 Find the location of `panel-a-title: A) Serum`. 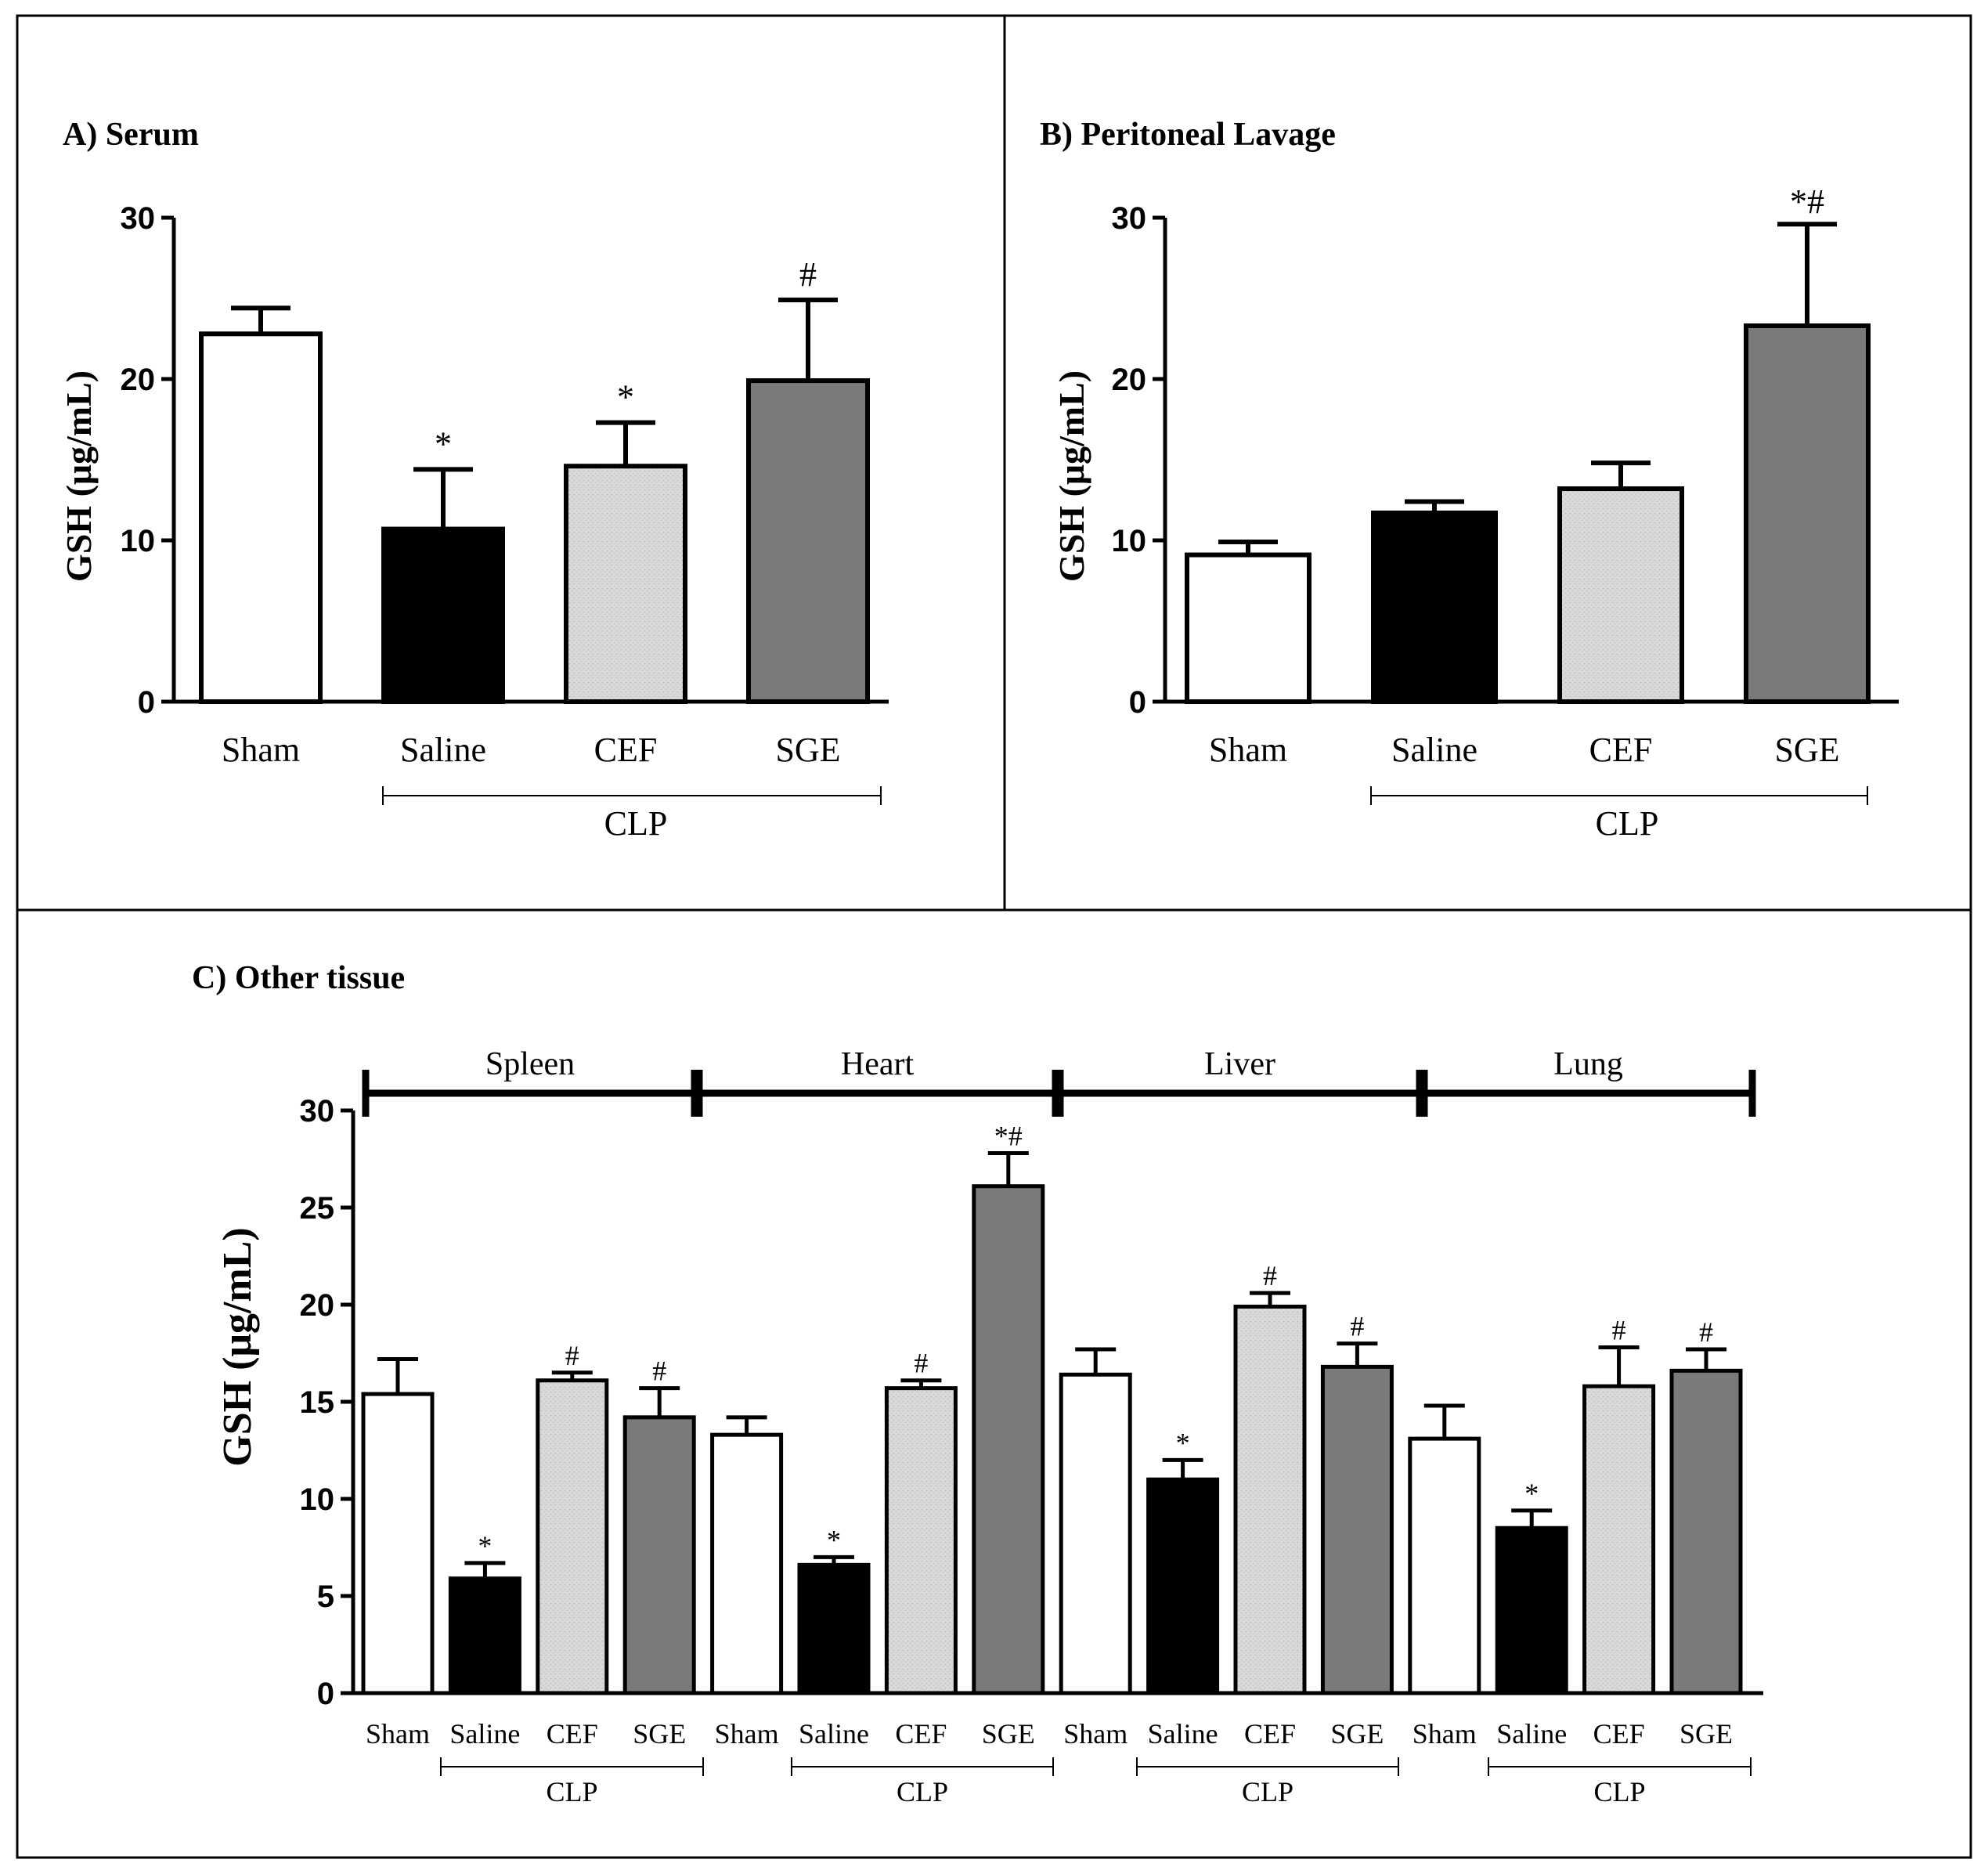

panel-a-title: A) Serum is located at coordinates (131, 135).